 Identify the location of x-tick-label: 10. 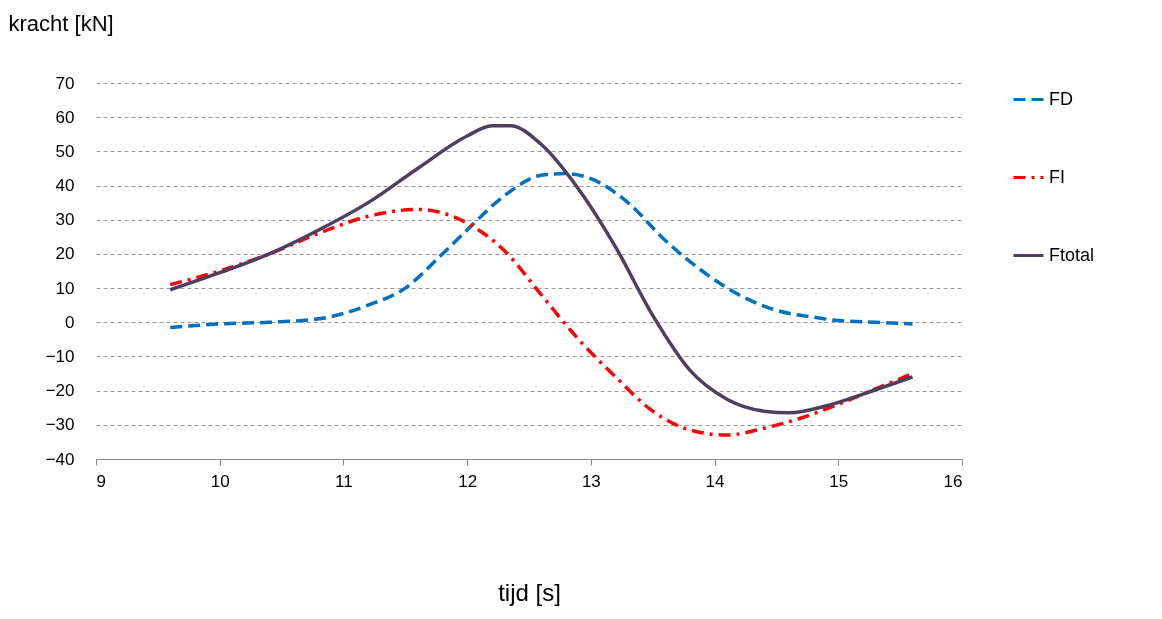
(220, 481).